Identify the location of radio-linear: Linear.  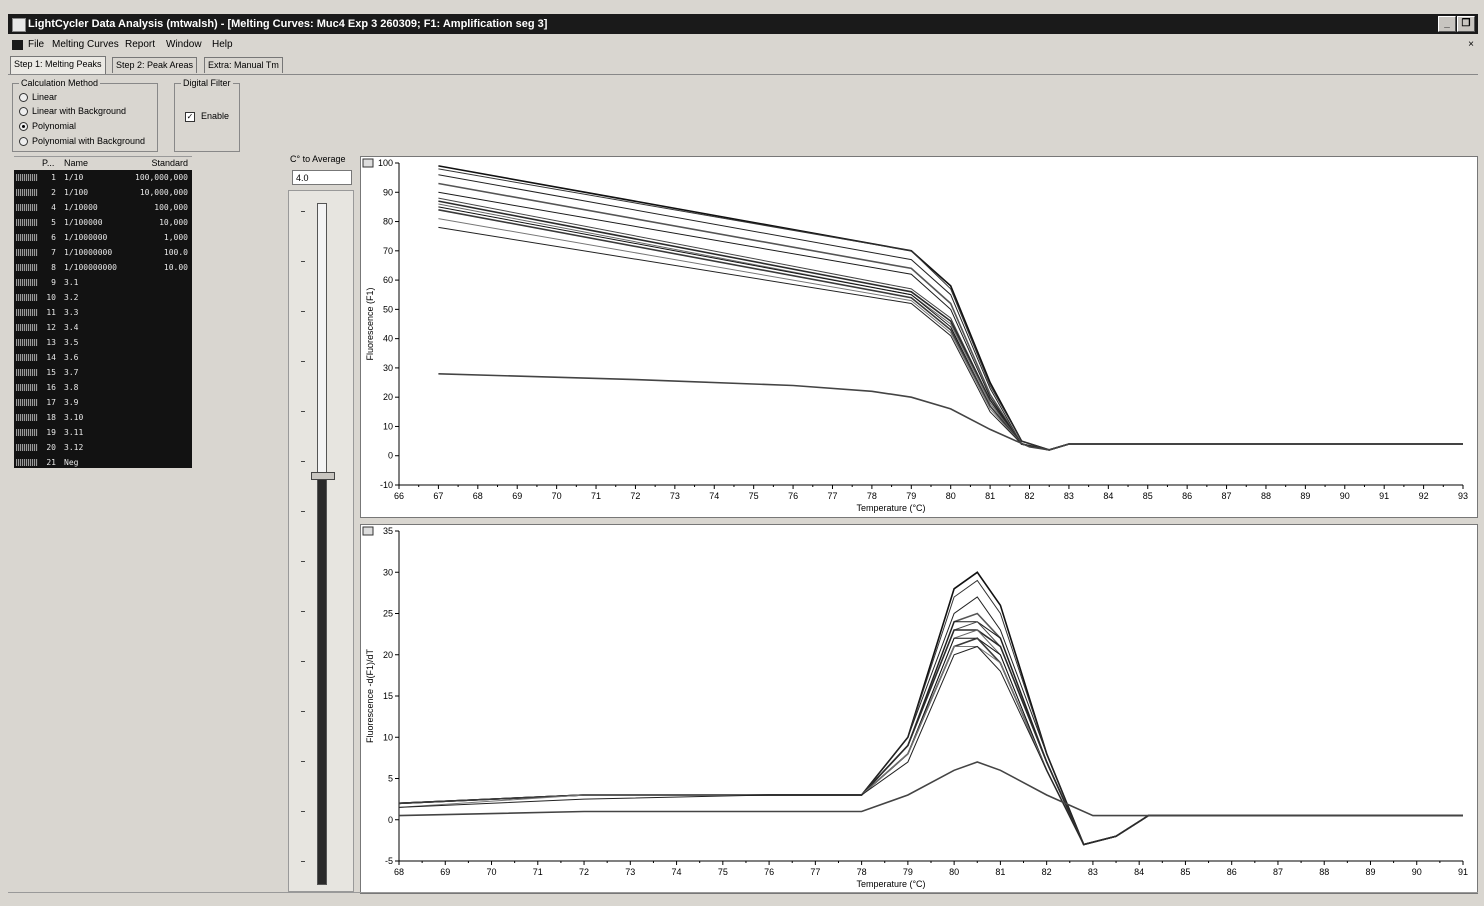
(38, 97).